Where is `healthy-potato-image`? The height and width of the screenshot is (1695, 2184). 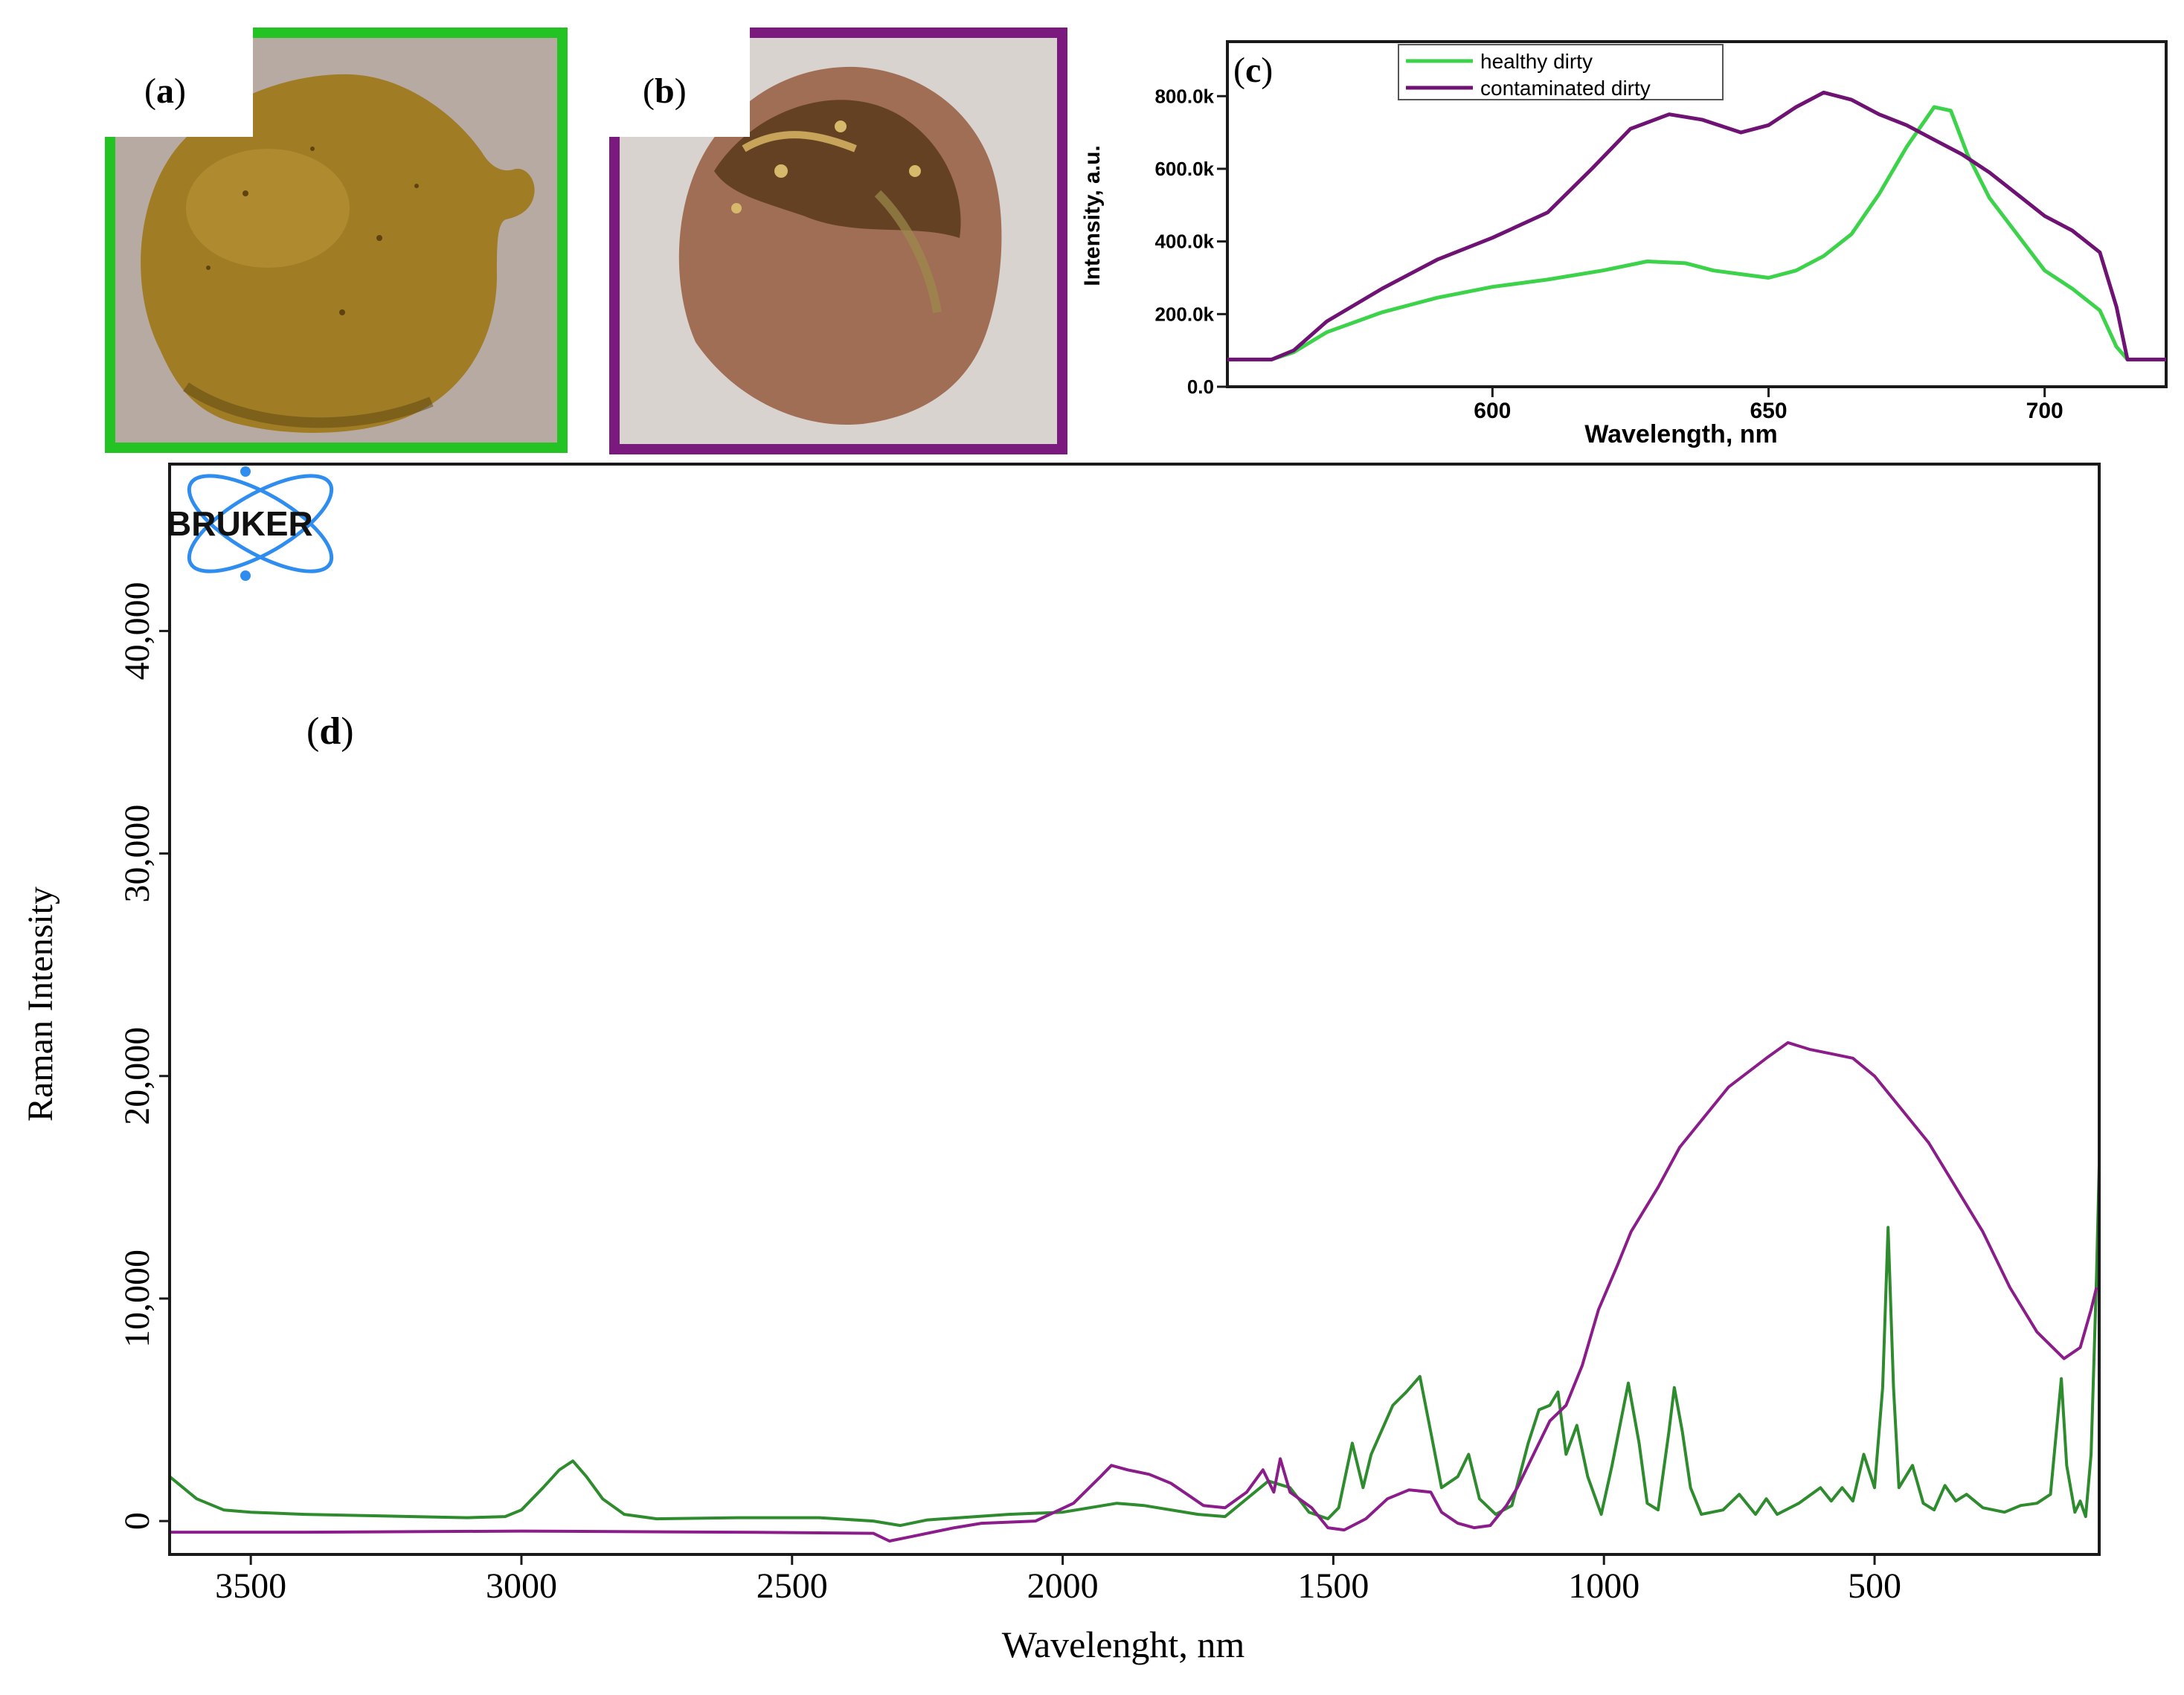 healthy-potato-image is located at coordinates (338, 254).